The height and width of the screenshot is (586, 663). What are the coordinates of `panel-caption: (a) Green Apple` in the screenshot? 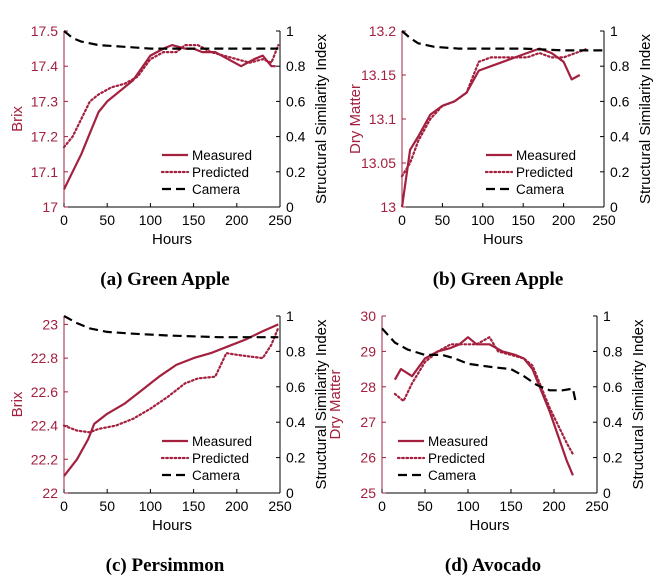 It's located at (164, 279).